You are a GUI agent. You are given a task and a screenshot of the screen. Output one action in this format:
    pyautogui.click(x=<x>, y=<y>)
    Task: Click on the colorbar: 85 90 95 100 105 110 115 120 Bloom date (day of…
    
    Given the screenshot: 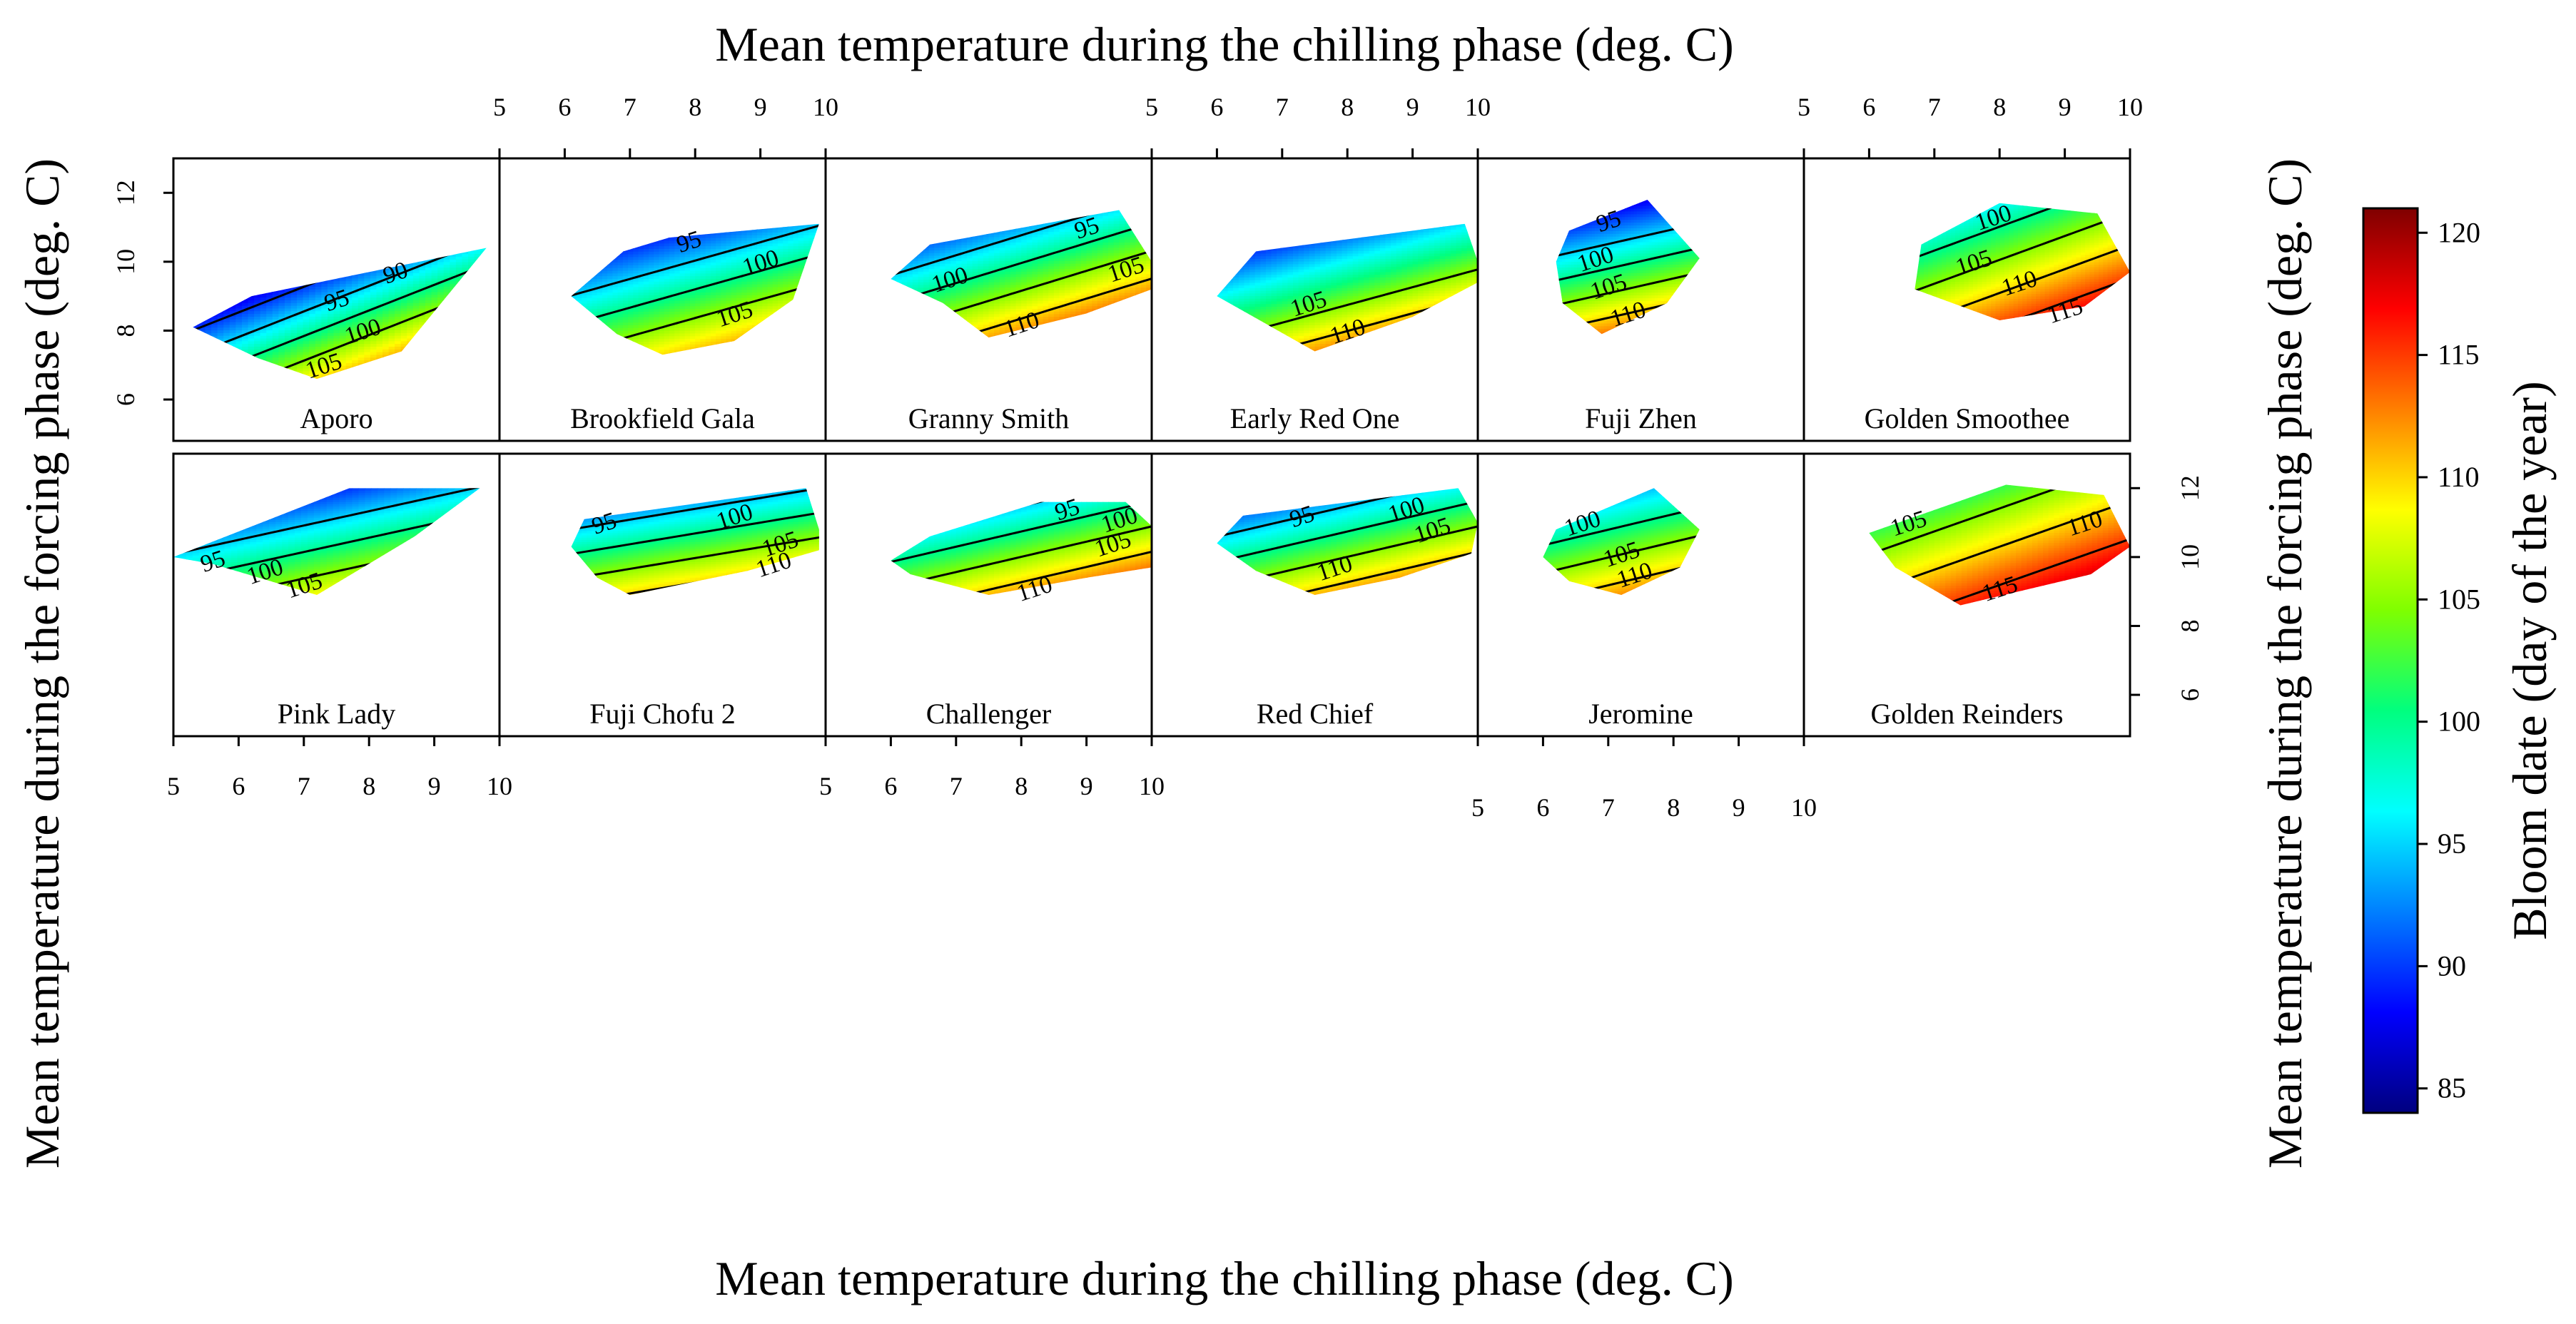 What is the action you would take?
    pyautogui.click(x=2459, y=660)
    